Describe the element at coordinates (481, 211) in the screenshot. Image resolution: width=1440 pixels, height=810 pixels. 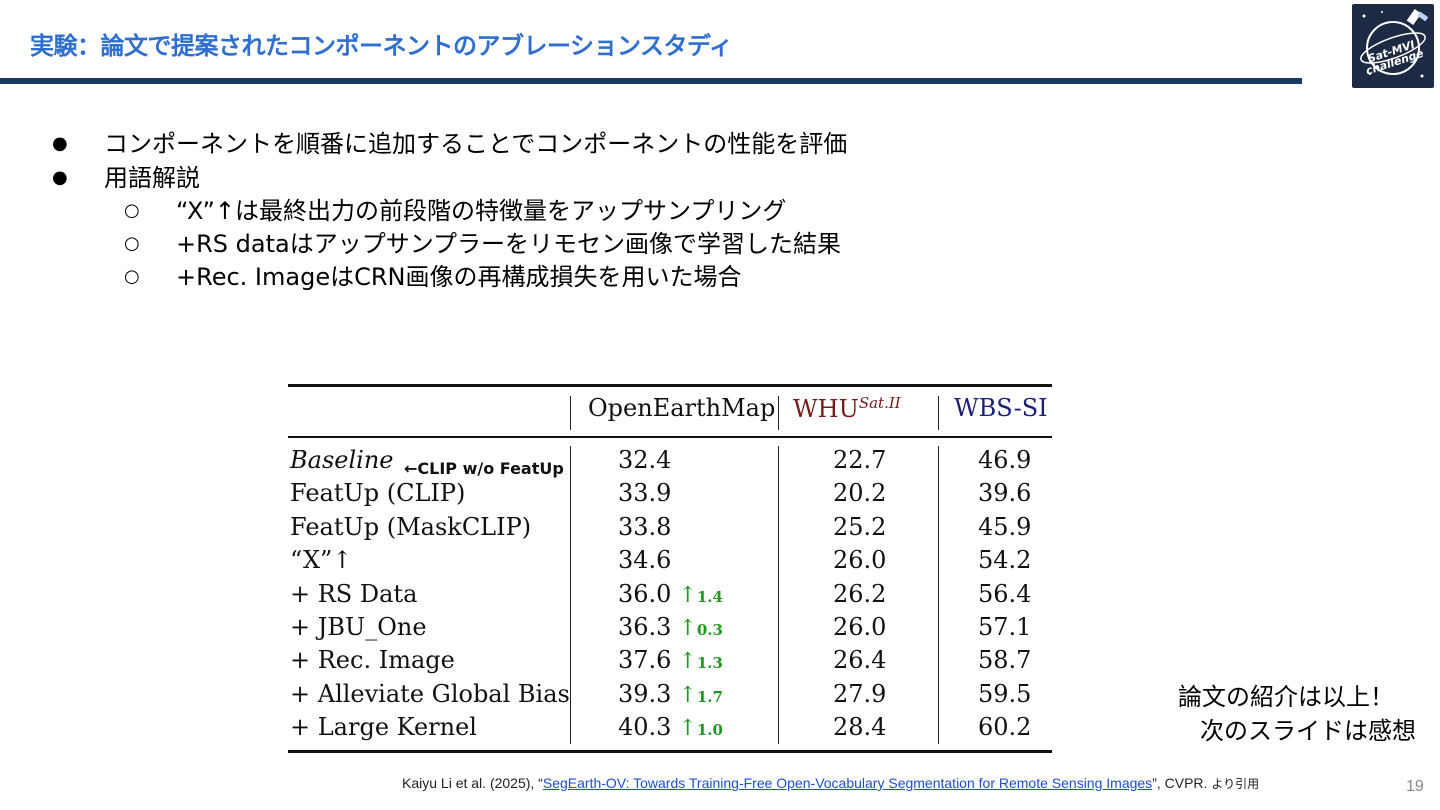
I see `bullet-text: “X”↑は最終出力の前段階の特徴量をアップサンプリング` at that location.